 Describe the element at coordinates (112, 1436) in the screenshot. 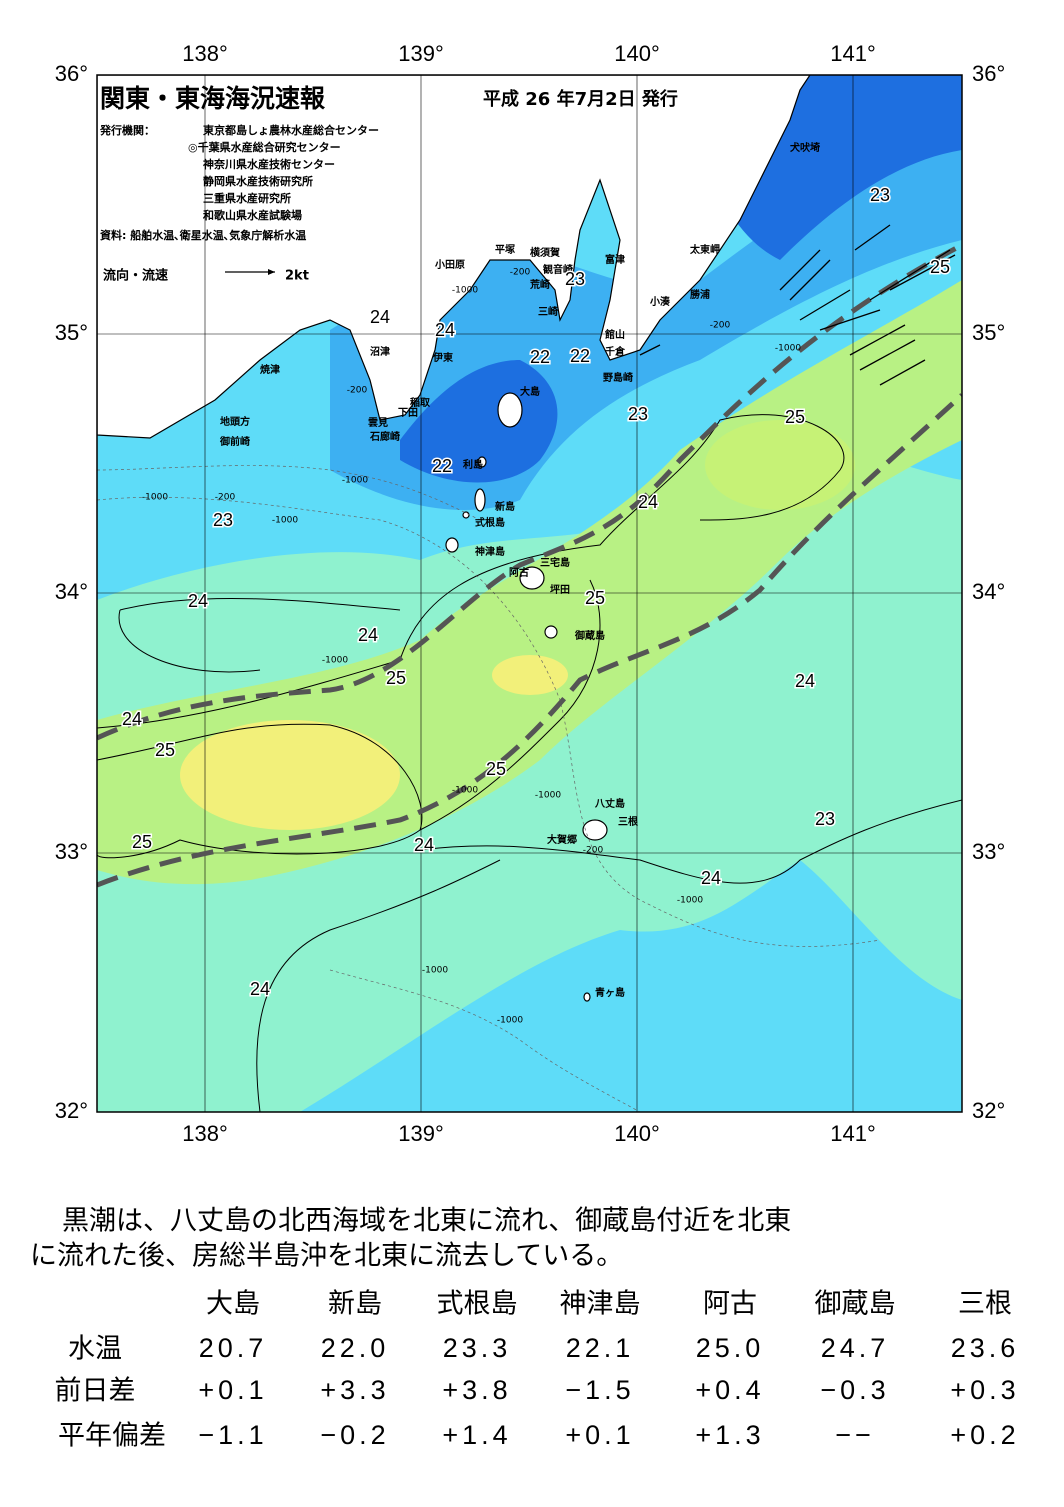

I see `row-label: 平年偏差` at that location.